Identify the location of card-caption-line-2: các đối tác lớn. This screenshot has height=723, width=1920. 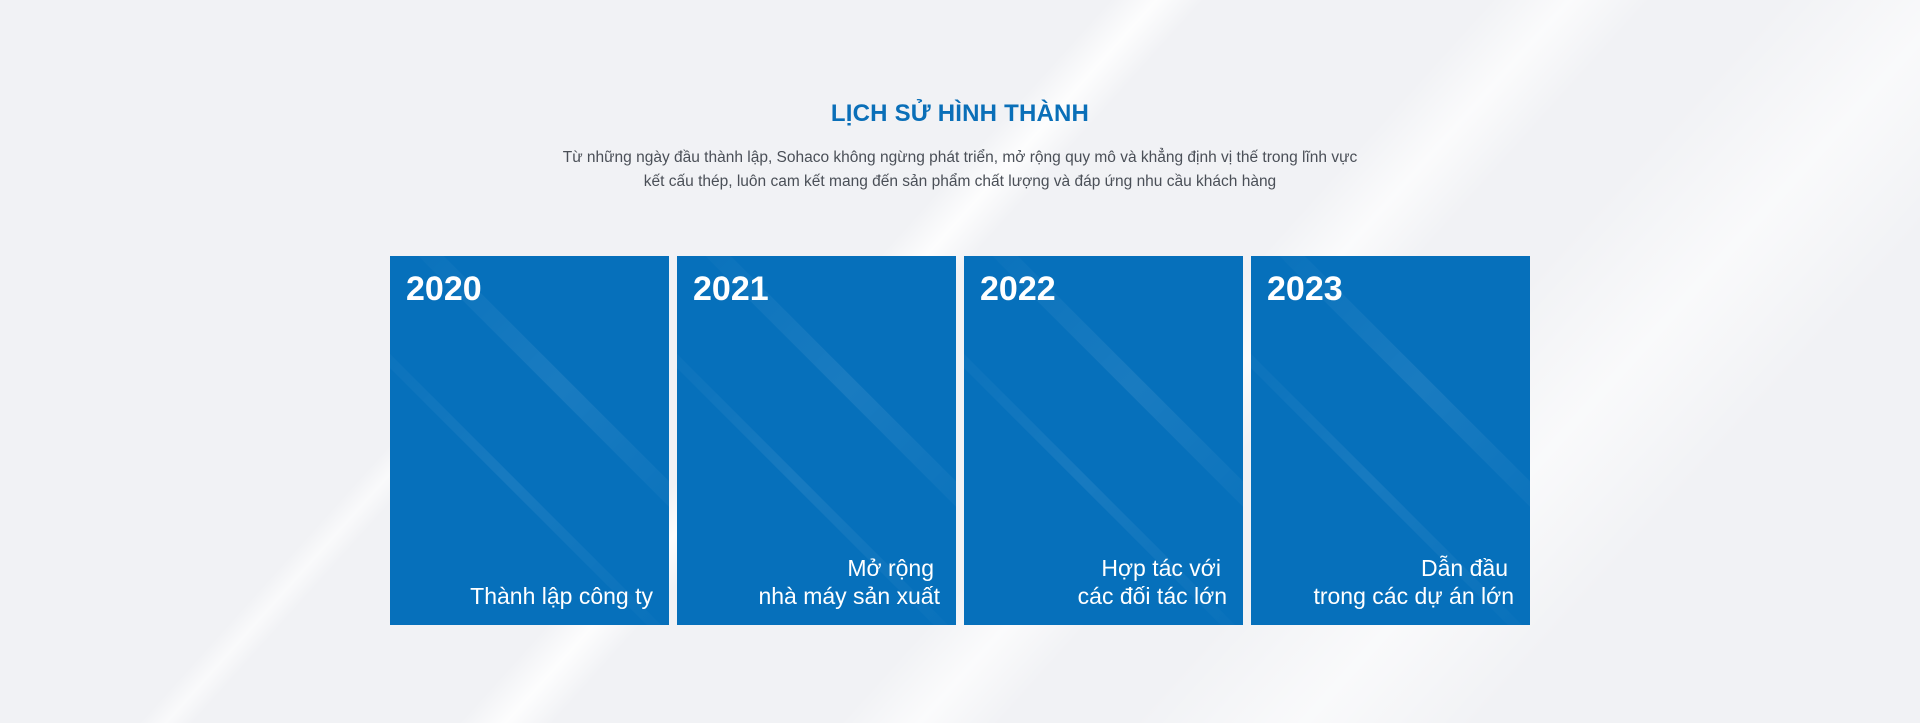
(1152, 596).